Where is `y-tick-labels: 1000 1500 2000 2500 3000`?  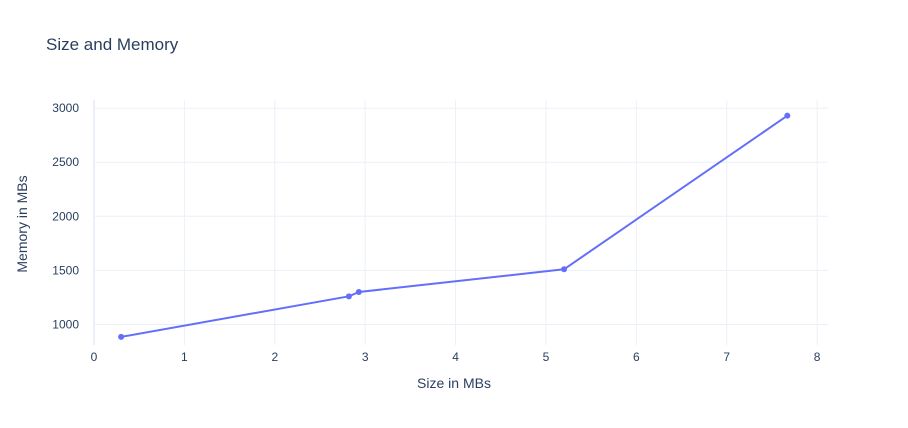 y-tick-labels: 1000 1500 2000 2500 3000 is located at coordinates (65, 216).